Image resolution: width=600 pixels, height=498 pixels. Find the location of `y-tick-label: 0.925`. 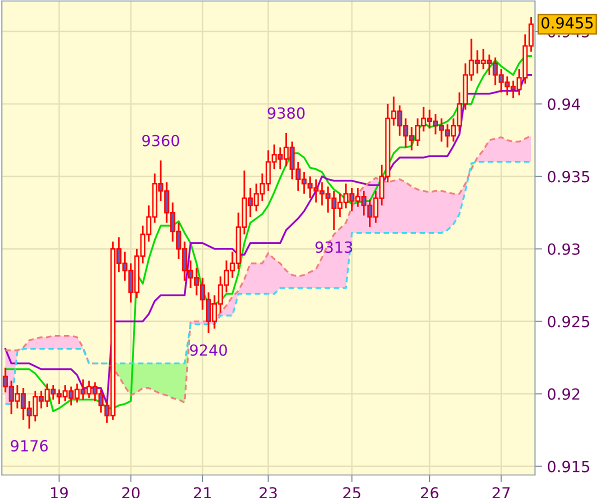

y-tick-label: 0.925 is located at coordinates (569, 322).